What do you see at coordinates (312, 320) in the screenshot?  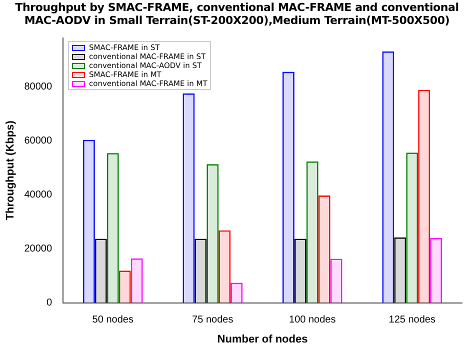 I see `x-tick-label: 100 nodes` at bounding box center [312, 320].